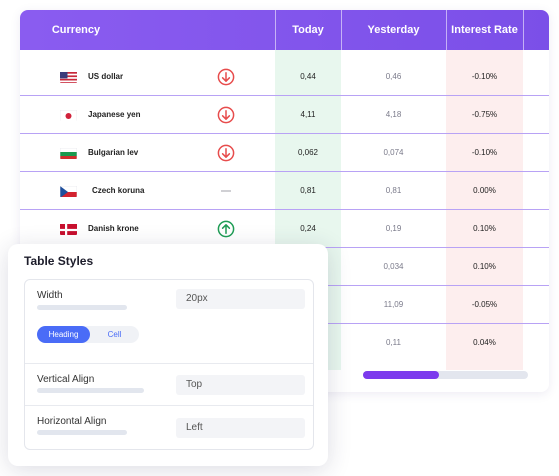  I want to click on header-today: Today, so click(308, 30).